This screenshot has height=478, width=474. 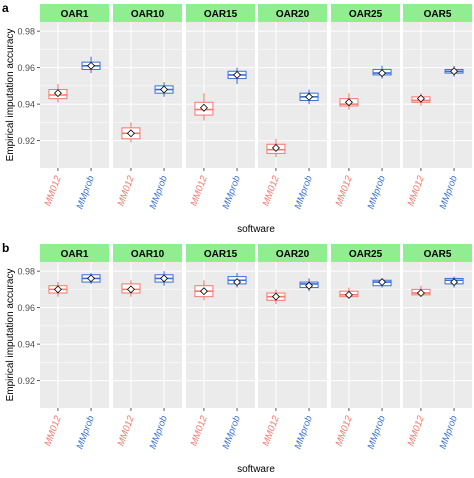 I want to click on y-axis-label: Empirical imputation accuracy, so click(x=10, y=95).